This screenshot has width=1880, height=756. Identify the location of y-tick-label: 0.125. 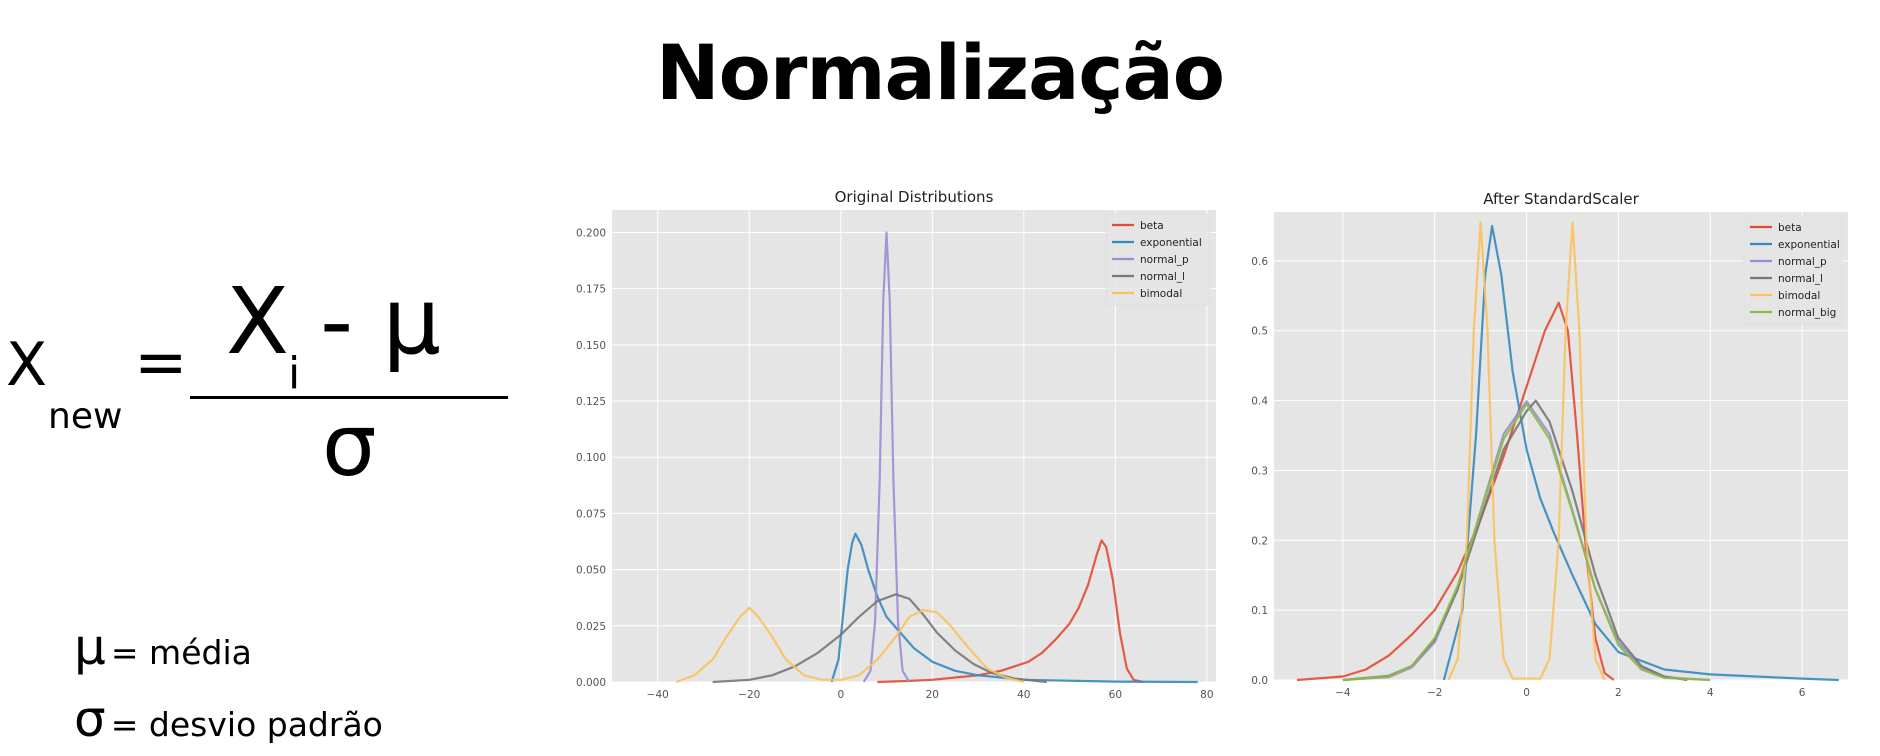
(591, 402).